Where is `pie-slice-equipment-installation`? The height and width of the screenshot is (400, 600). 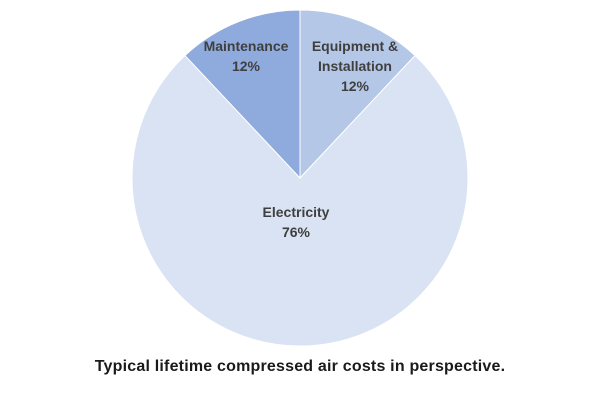 pie-slice-equipment-installation is located at coordinates (357, 94).